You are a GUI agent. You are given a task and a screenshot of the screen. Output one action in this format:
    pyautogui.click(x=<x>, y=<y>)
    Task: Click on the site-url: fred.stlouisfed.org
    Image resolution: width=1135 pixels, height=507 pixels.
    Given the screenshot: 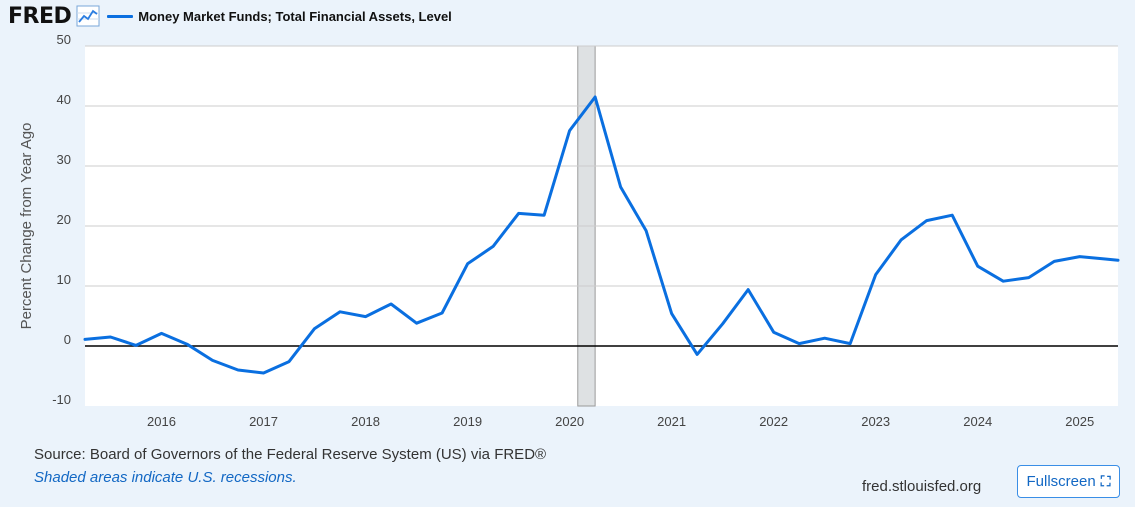 What is the action you would take?
    pyautogui.click(x=922, y=486)
    